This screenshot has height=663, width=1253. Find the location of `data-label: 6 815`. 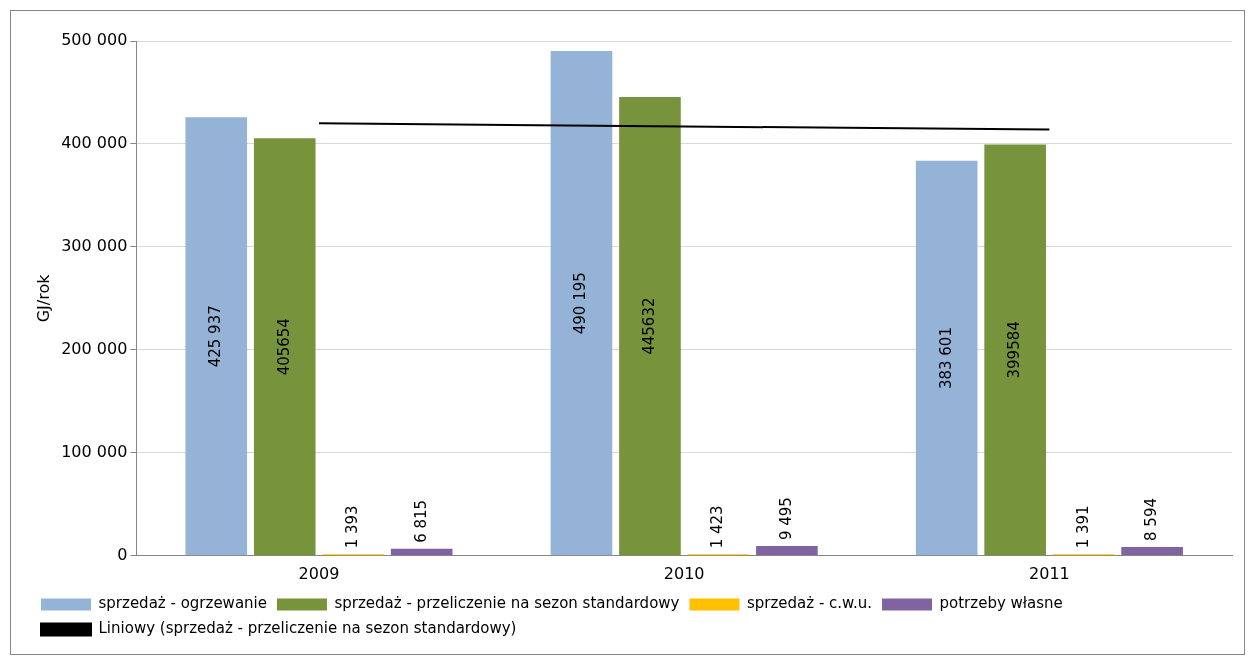

data-label: 6 815 is located at coordinates (420, 521).